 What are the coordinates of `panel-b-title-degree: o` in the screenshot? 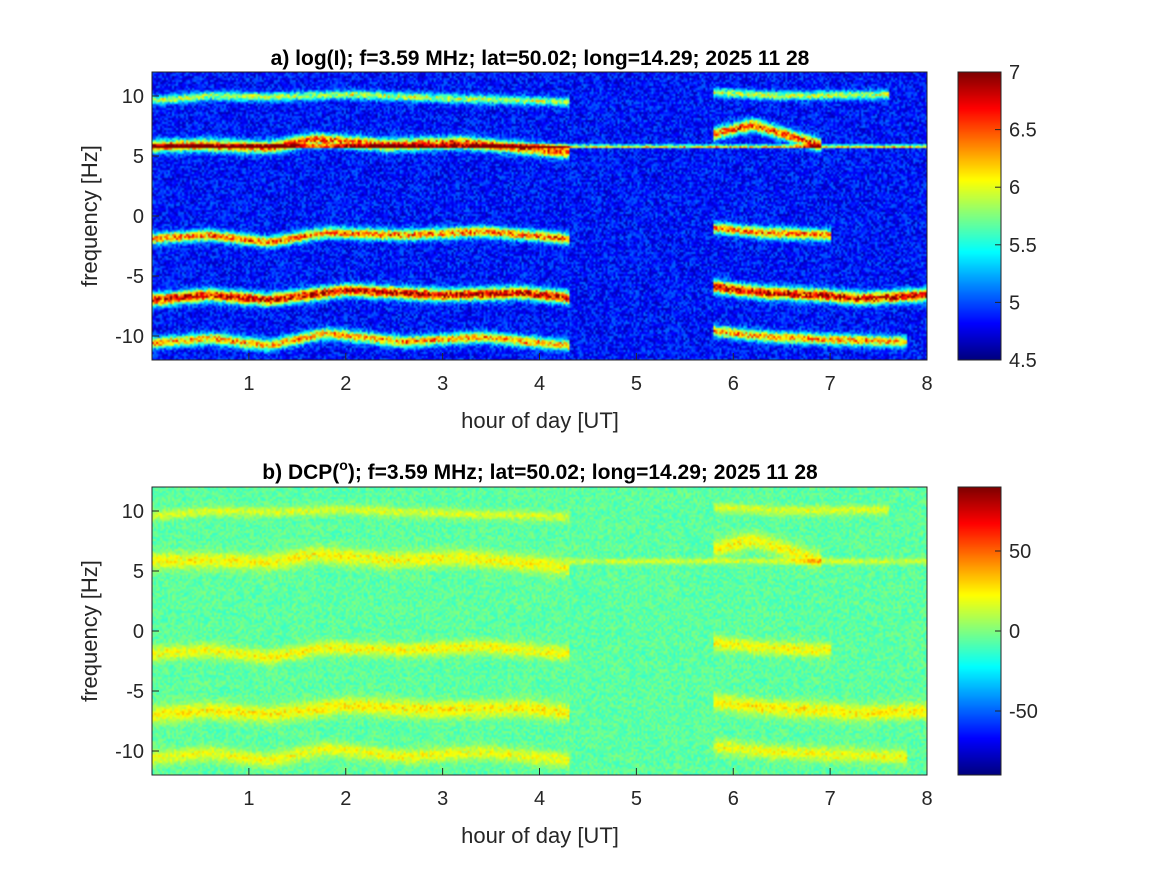 It's located at (343, 465).